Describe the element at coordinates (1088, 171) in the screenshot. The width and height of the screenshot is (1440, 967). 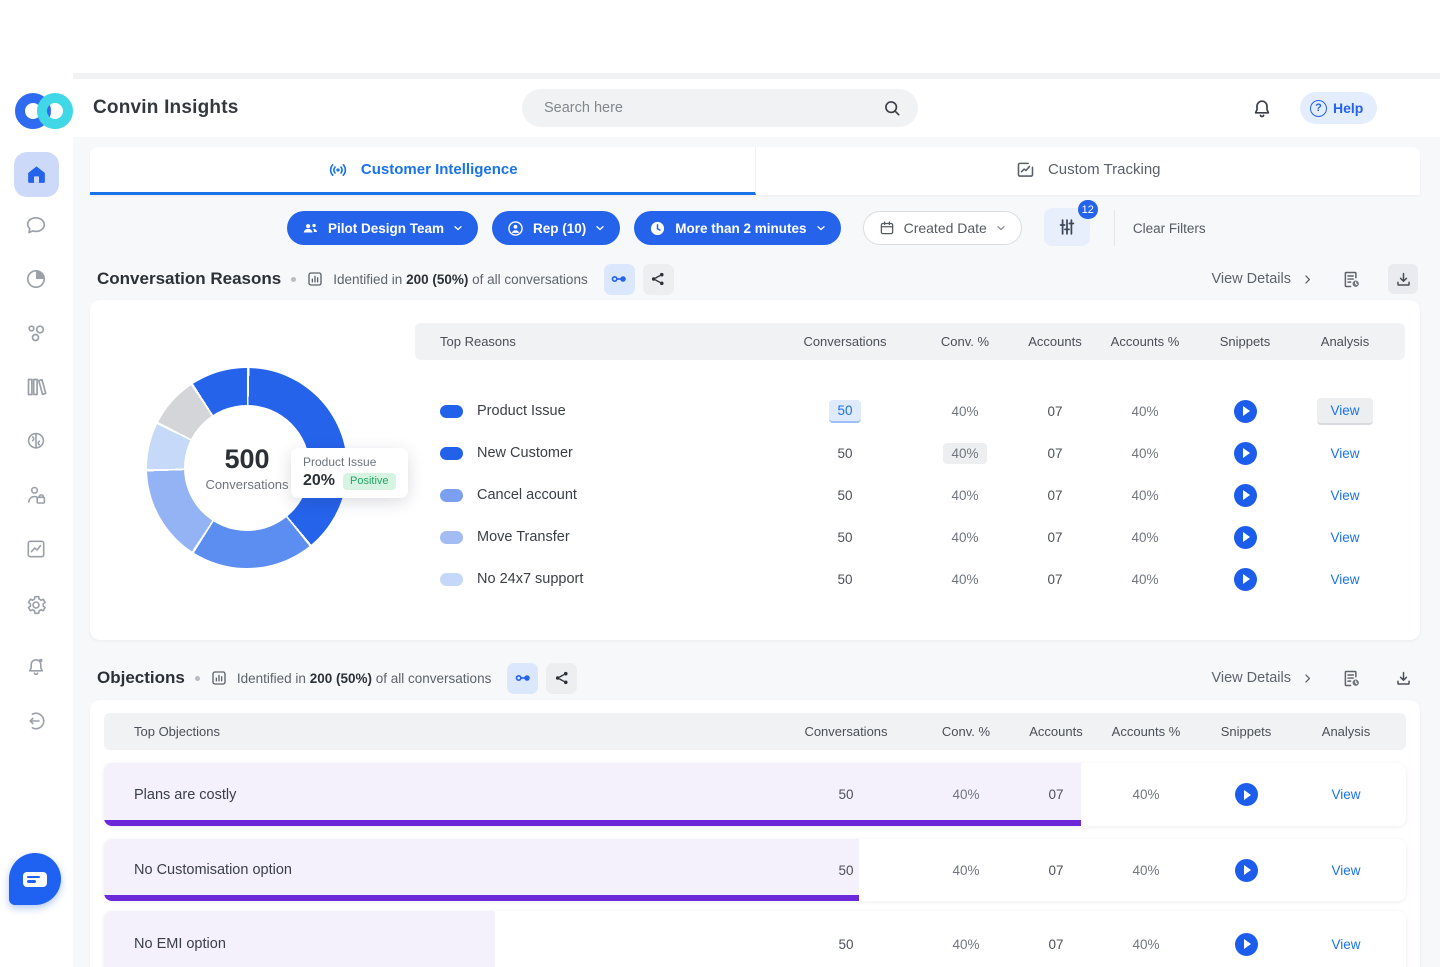
I see `tab-custom-tracking: Custom Tracking` at that location.